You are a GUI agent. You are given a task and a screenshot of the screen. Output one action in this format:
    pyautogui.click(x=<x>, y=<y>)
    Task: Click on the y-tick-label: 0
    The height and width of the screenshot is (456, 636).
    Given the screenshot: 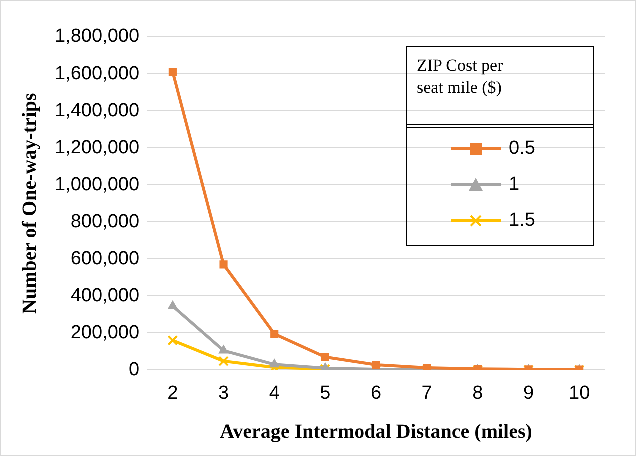 What is the action you would take?
    pyautogui.click(x=134, y=369)
    